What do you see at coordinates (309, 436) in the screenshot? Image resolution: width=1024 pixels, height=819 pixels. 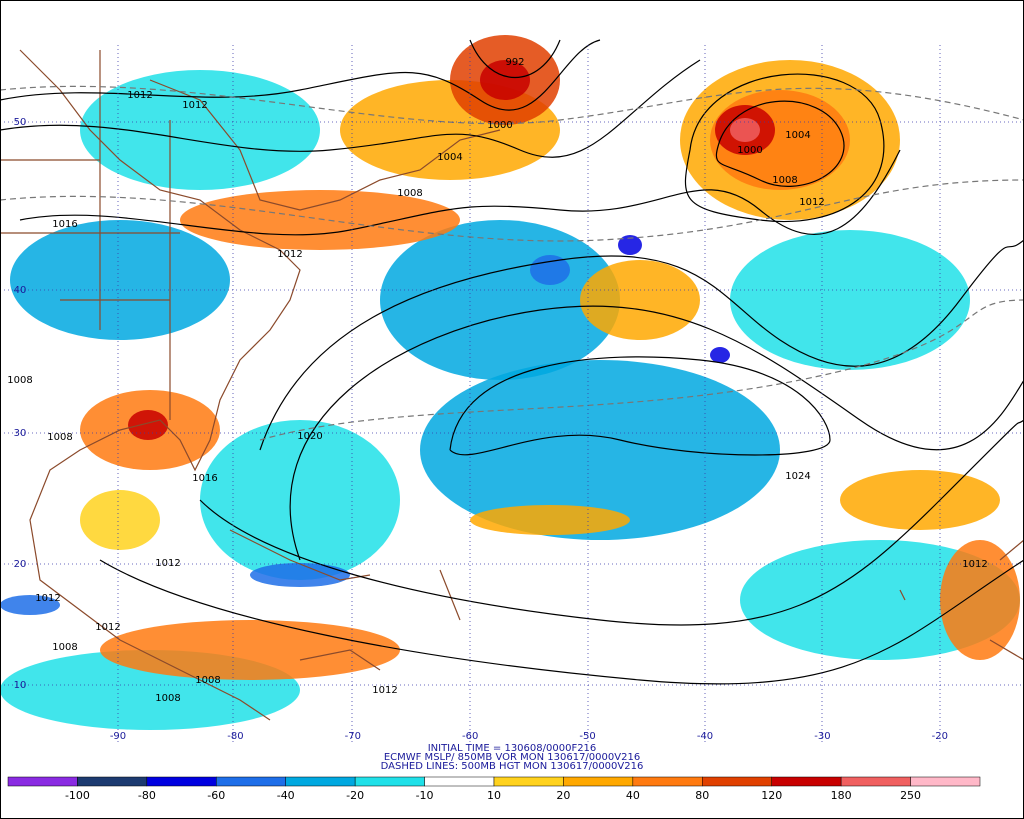 I see `isobar-label: 1020` at bounding box center [309, 436].